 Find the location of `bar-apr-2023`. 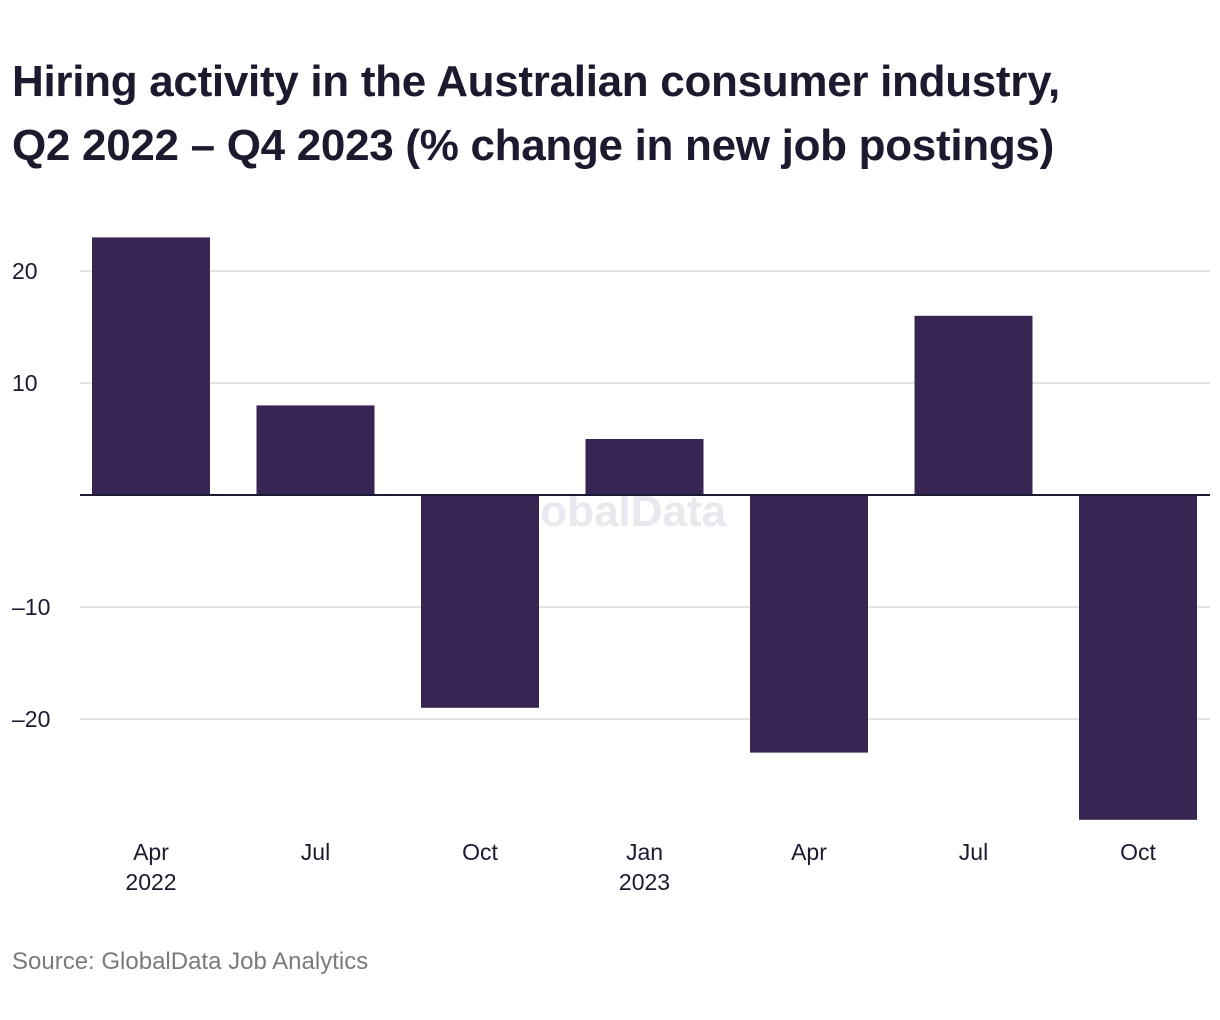

bar-apr-2023 is located at coordinates (809, 624).